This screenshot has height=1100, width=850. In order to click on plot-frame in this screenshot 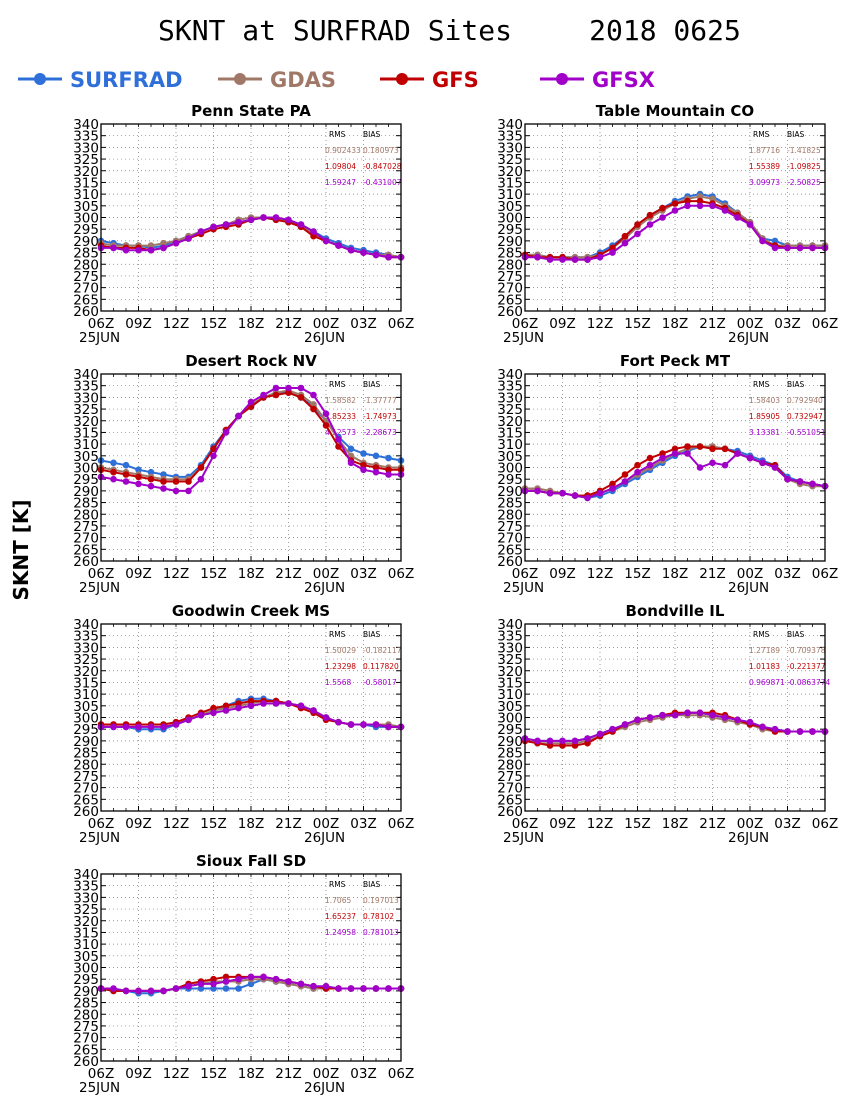, I will do `click(675, 717)`.